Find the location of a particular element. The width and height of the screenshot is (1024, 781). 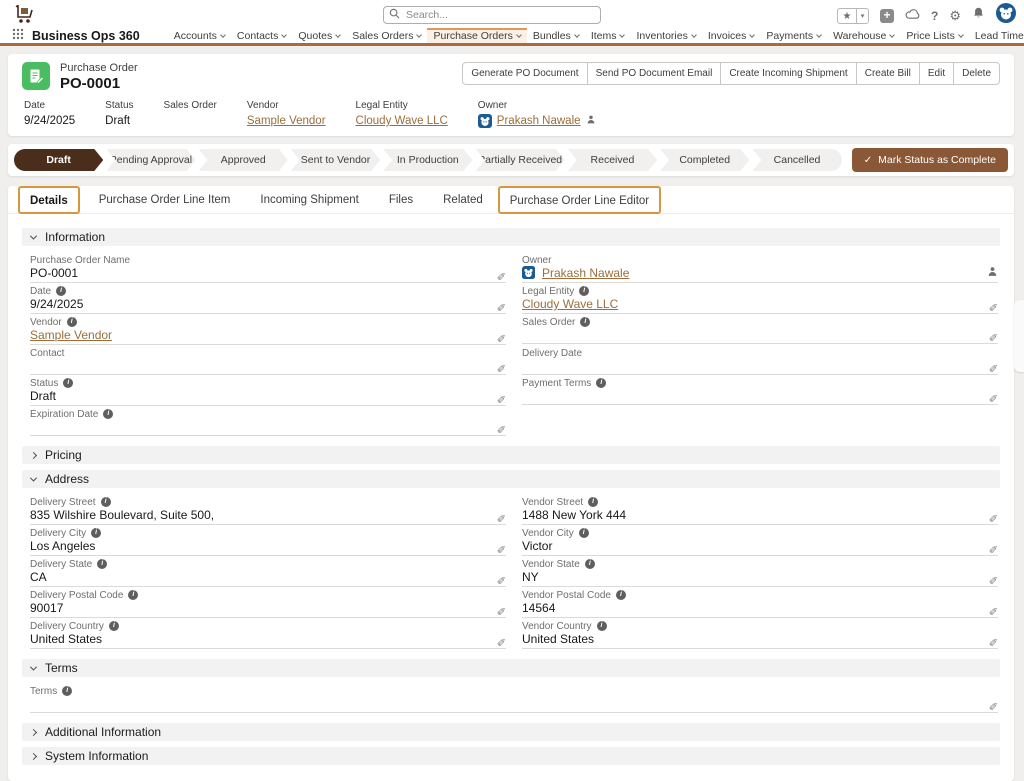

path-stage-pending-approval: Pending Approval is located at coordinates (150, 160).